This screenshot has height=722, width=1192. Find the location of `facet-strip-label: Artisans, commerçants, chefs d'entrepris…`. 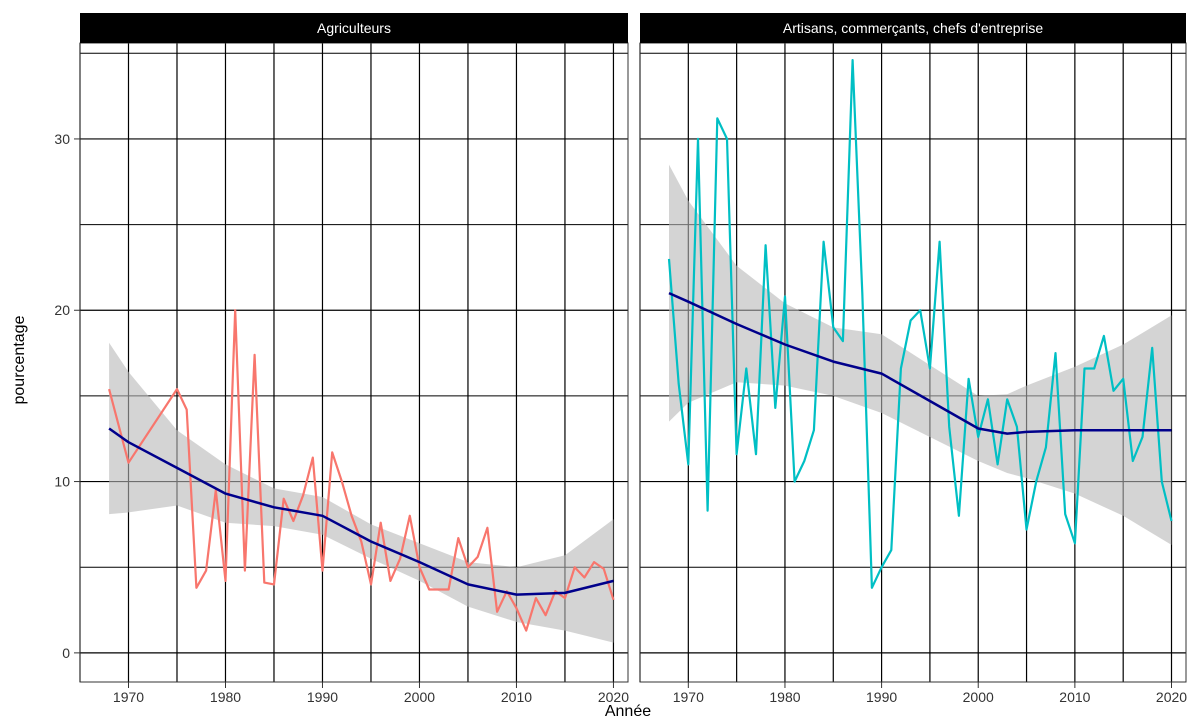

facet-strip-label: Artisans, commerçants, chefs d'entrepris… is located at coordinates (913, 28).